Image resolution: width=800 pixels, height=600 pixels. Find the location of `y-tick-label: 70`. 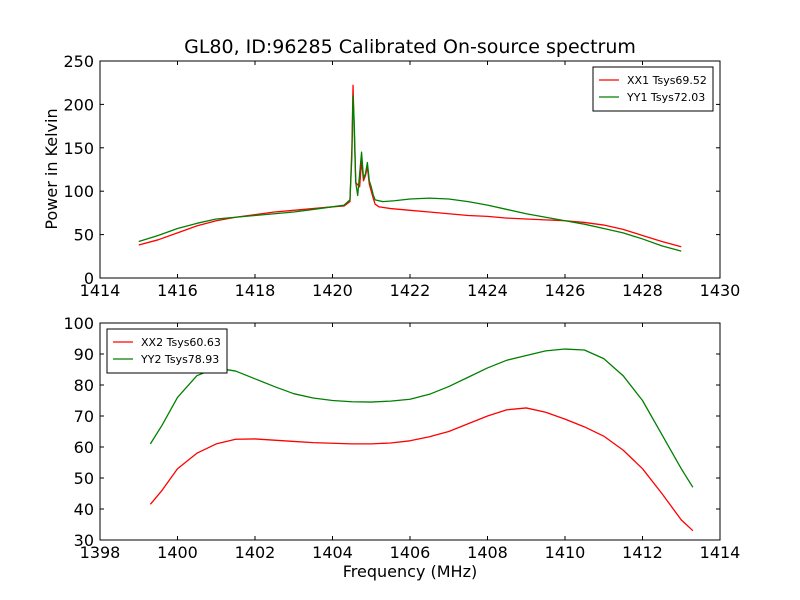

y-tick-label: 70 is located at coordinates (84, 416).